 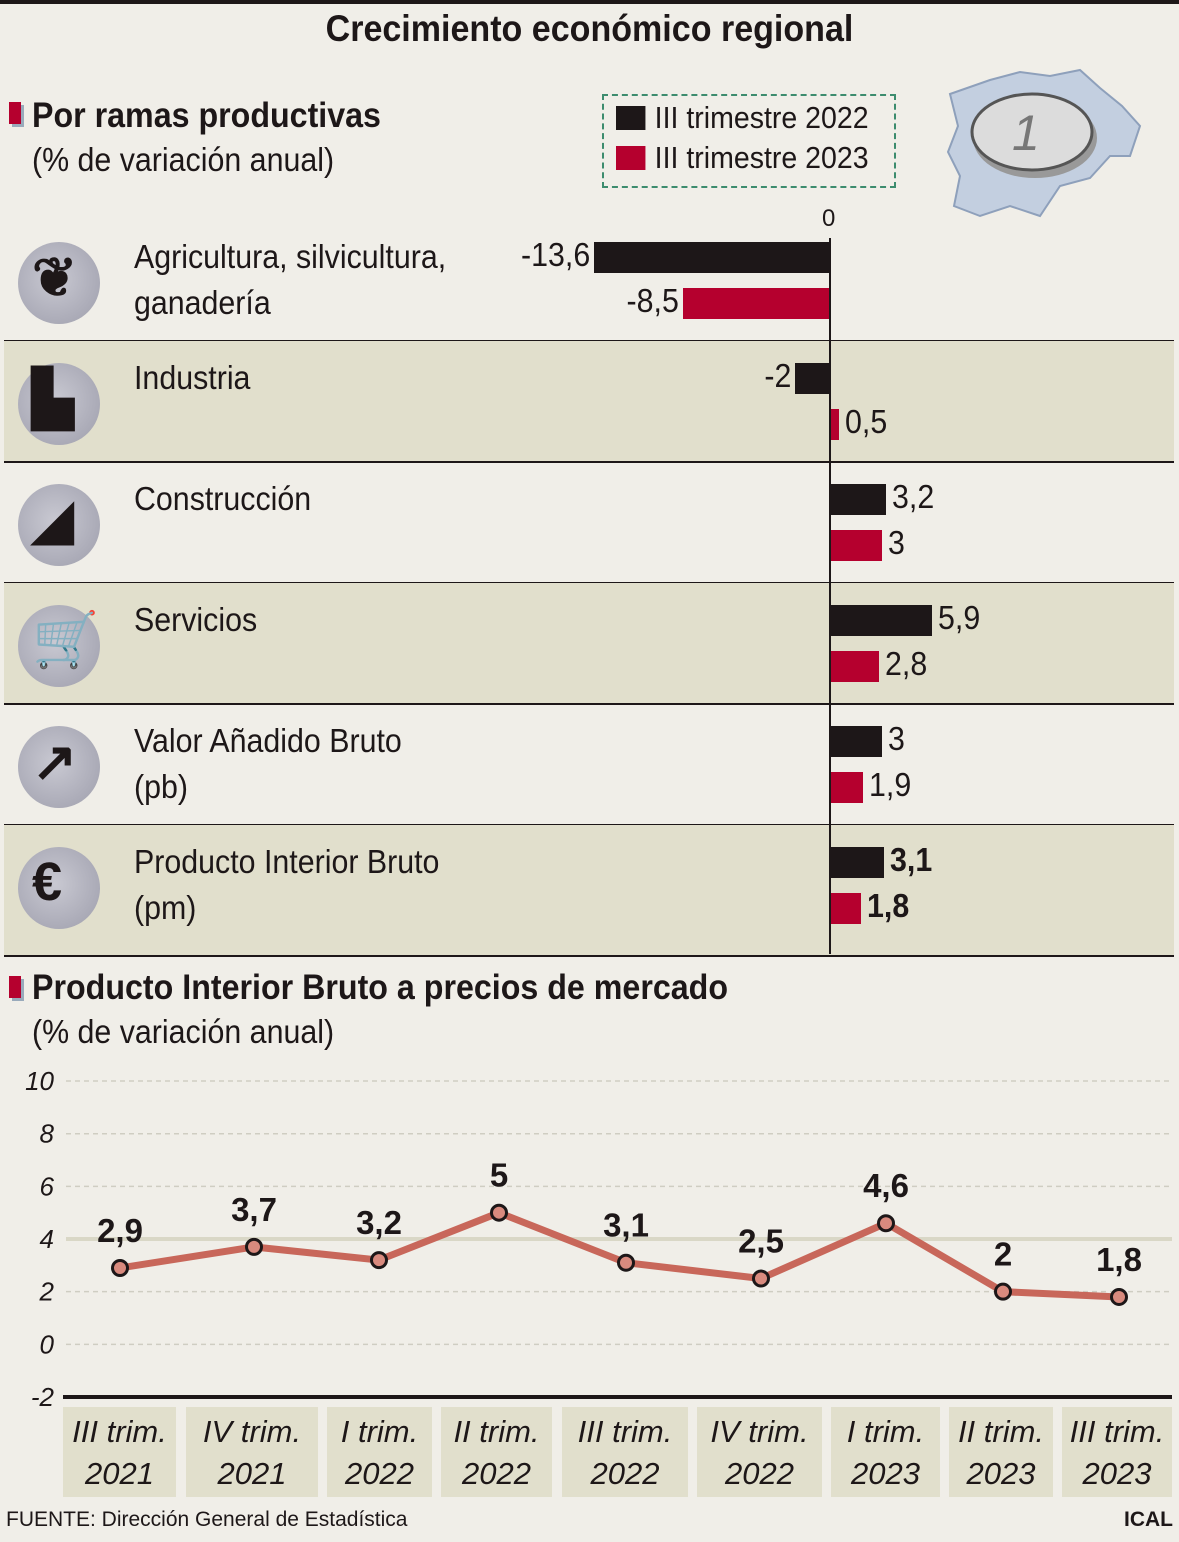 I want to click on svg-text: 1, so click(x=1026, y=133).